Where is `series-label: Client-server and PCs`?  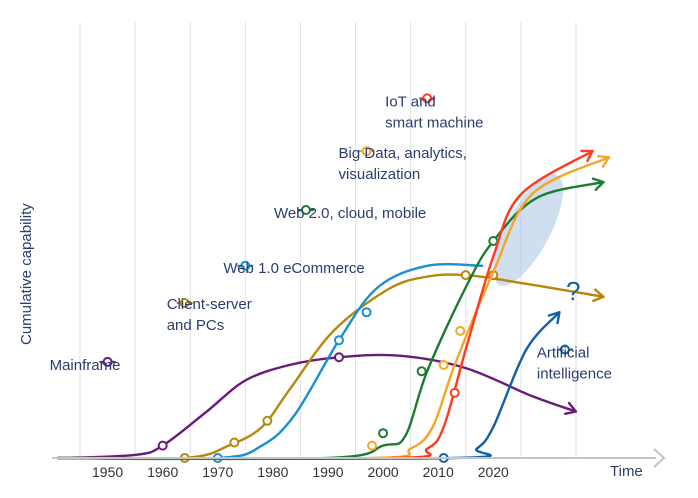
series-label: Client-server and PCs is located at coordinates (209, 315).